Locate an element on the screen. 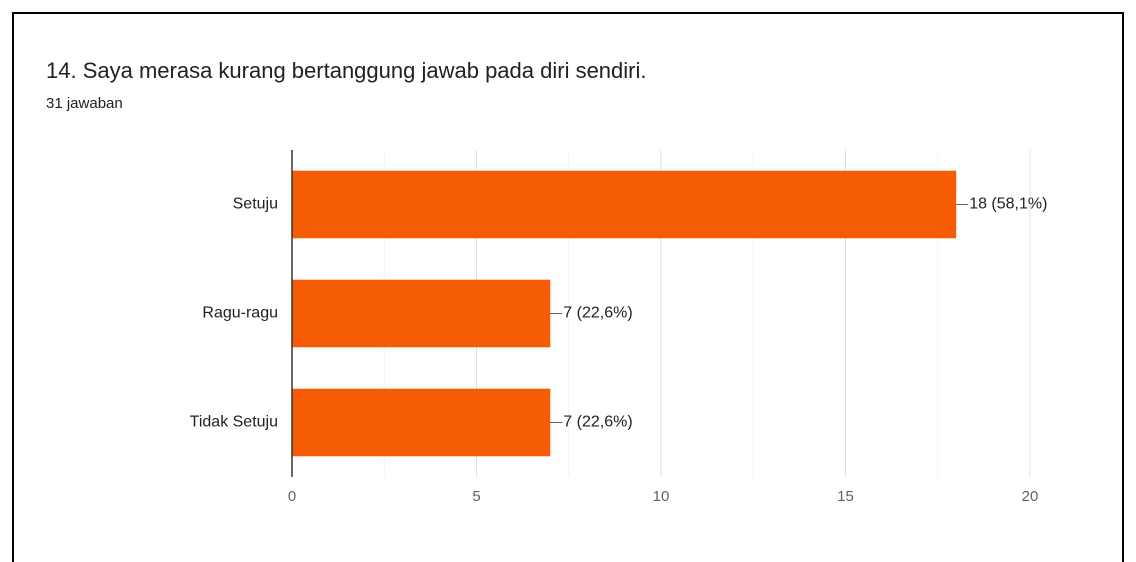 This screenshot has height=562, width=1136. value-label: 18 (58,1%) is located at coordinates (1008, 204).